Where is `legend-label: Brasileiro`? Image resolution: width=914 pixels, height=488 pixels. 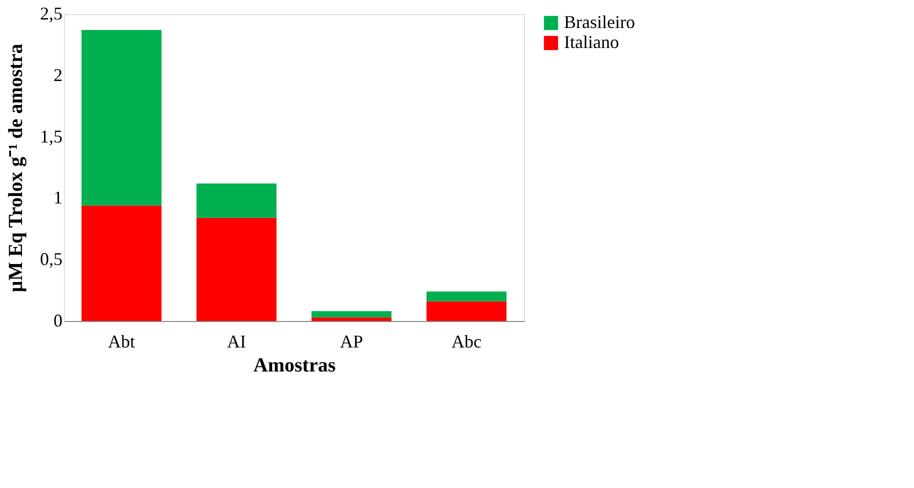 legend-label: Brasileiro is located at coordinates (599, 22).